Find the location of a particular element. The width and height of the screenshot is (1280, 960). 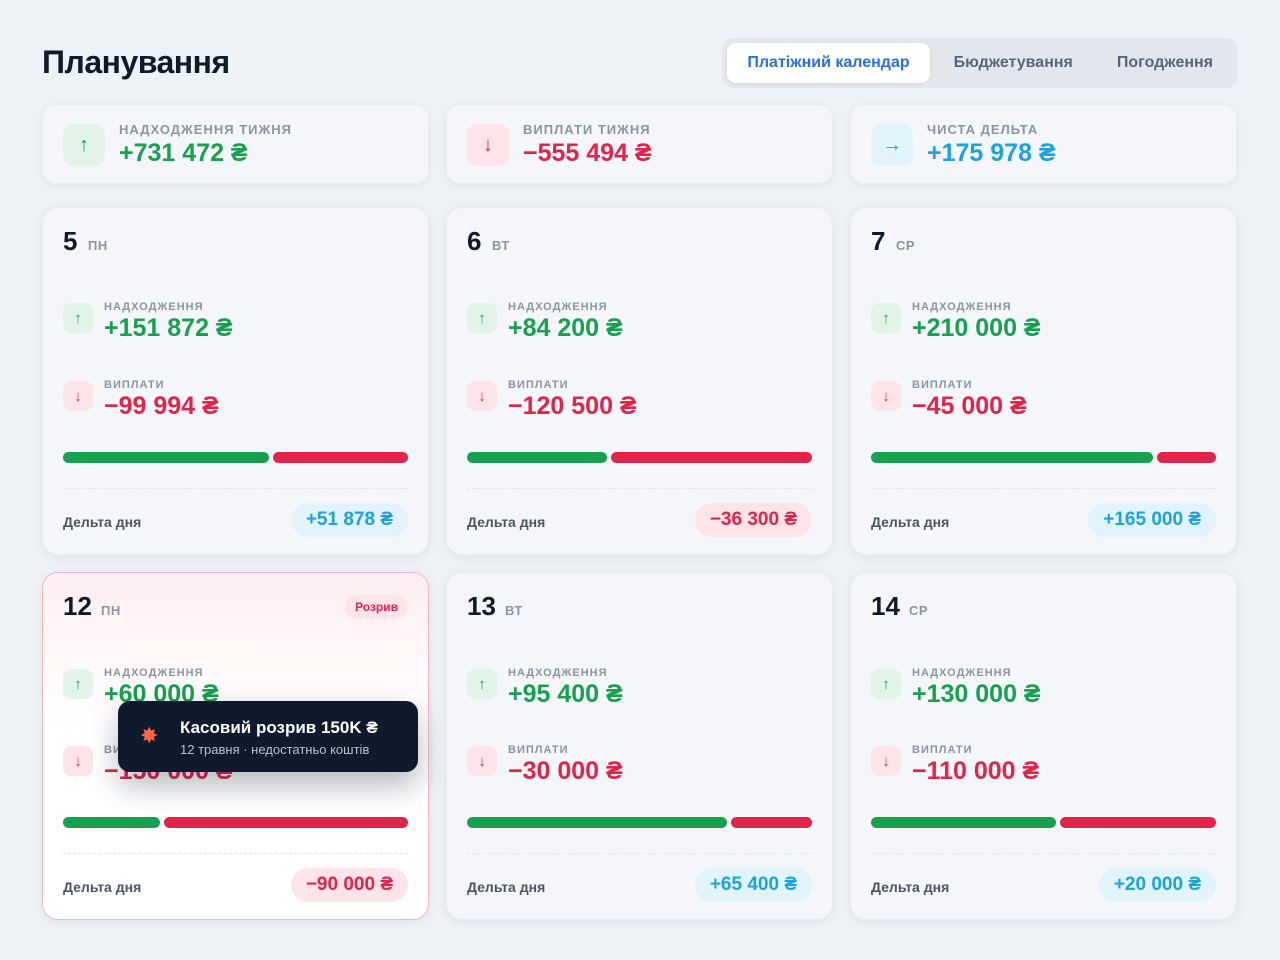

summary-label: НАДХОДЖЕННЯ ТИЖНЯ is located at coordinates (205, 129).